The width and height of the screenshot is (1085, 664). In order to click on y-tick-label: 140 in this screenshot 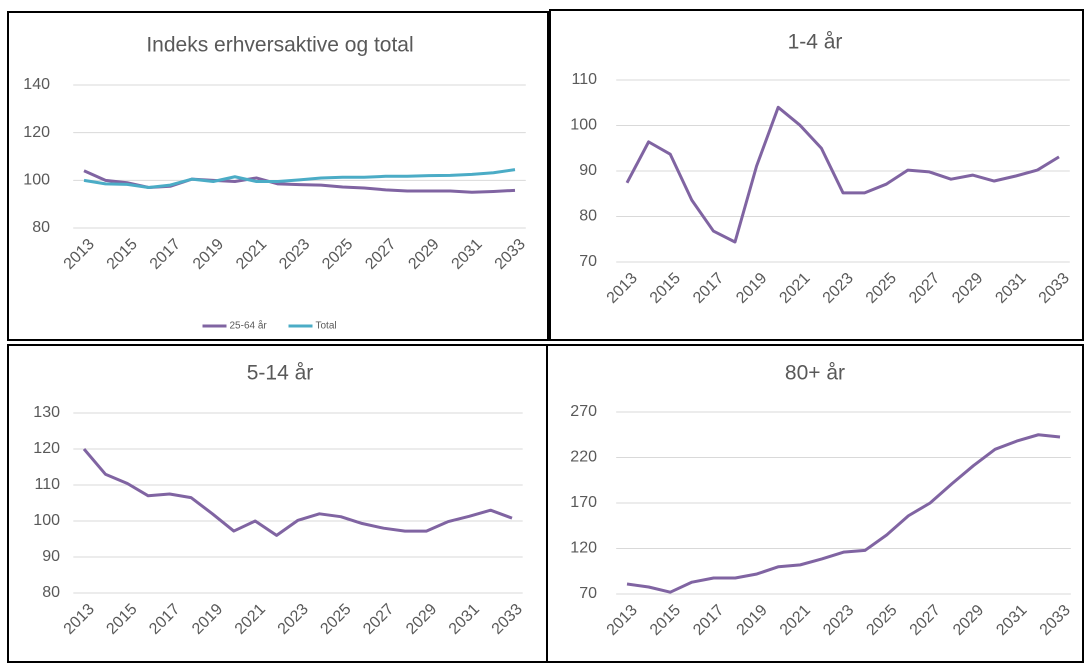, I will do `click(36, 84)`.